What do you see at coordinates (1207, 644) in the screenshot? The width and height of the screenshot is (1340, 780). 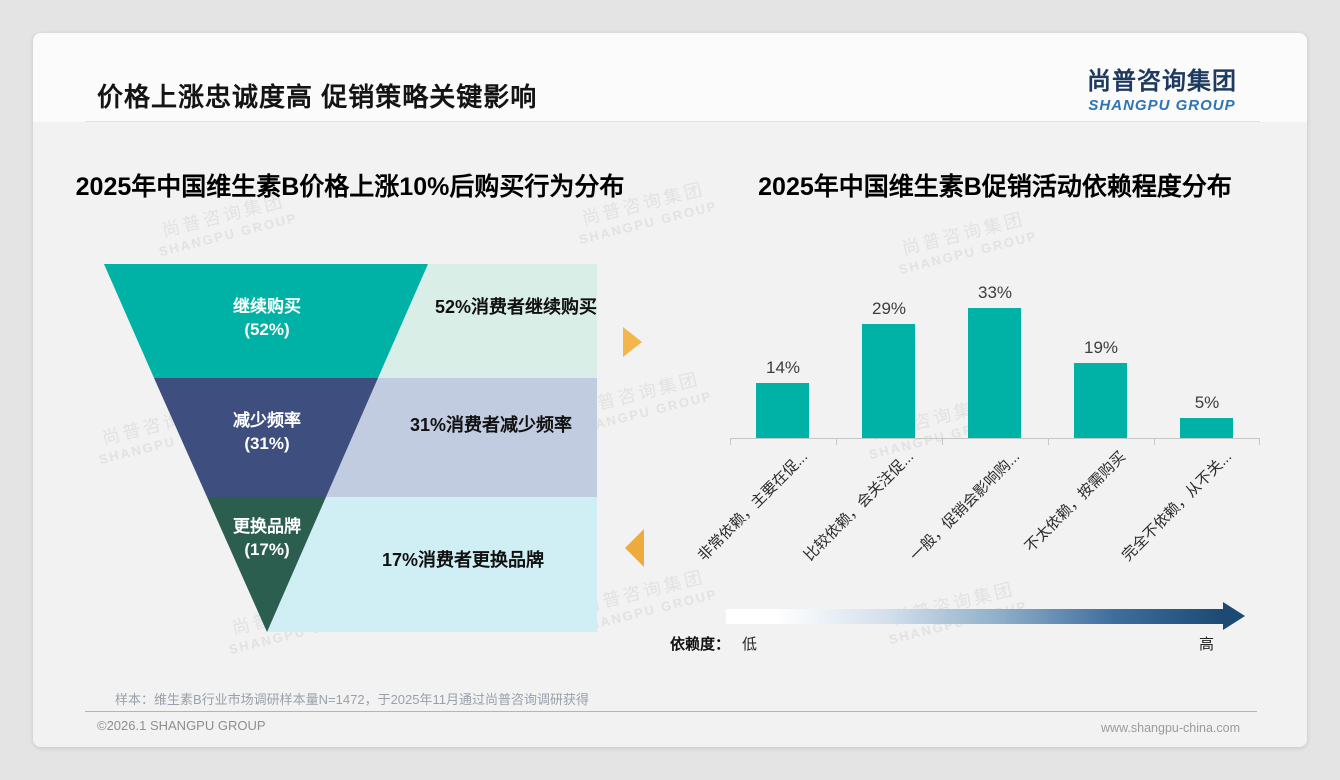 I see `dependency-high-label: 高` at bounding box center [1207, 644].